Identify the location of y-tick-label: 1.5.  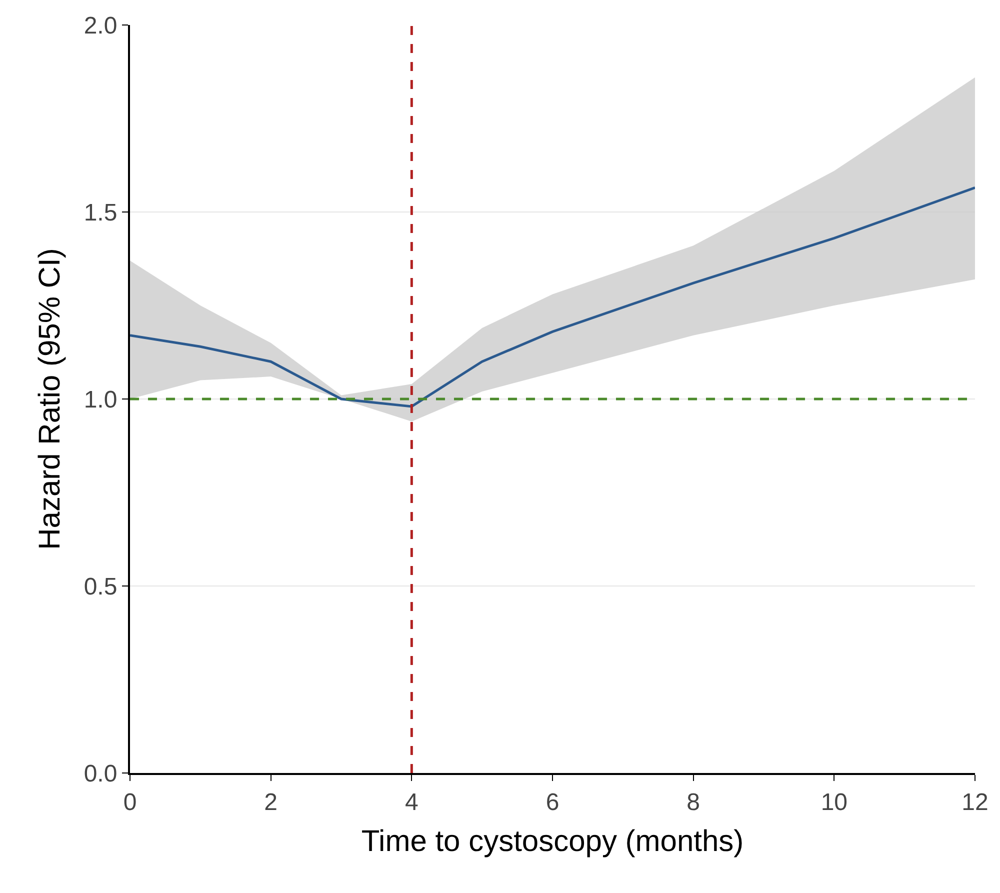
(101, 212).